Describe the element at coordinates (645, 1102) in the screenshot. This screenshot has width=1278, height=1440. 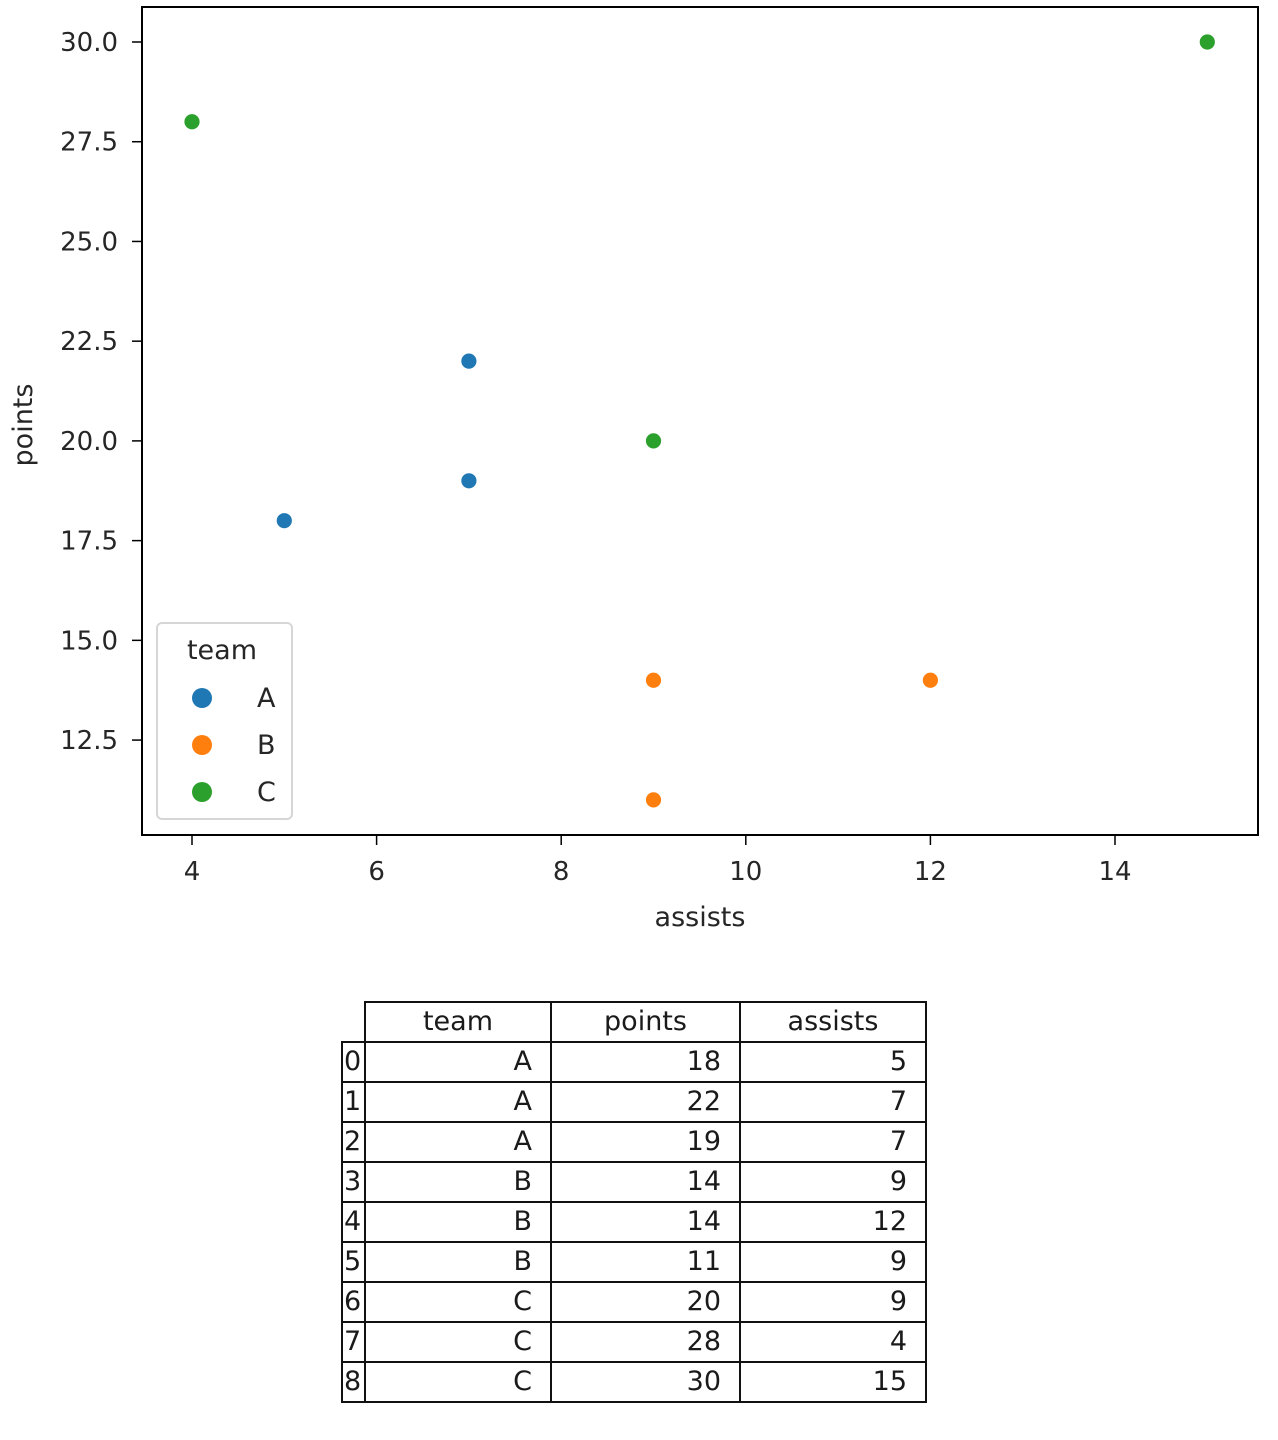
I see `cell-points: 22` at that location.